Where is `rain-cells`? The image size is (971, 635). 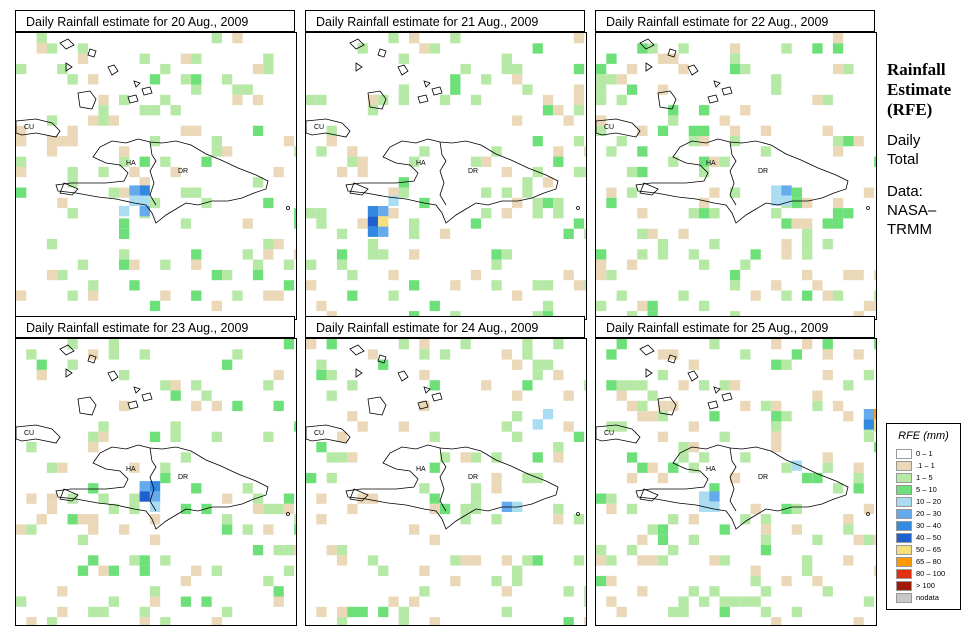
rain-cells is located at coordinates (736, 482).